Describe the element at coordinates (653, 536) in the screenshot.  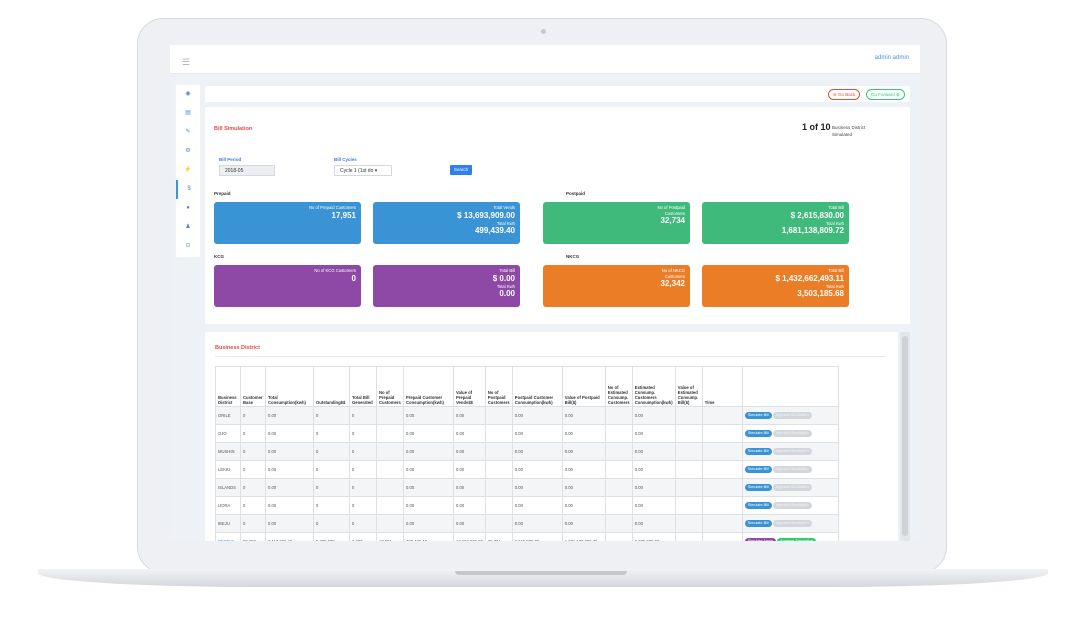
I see `table-cell: 5,880,078.83` at that location.